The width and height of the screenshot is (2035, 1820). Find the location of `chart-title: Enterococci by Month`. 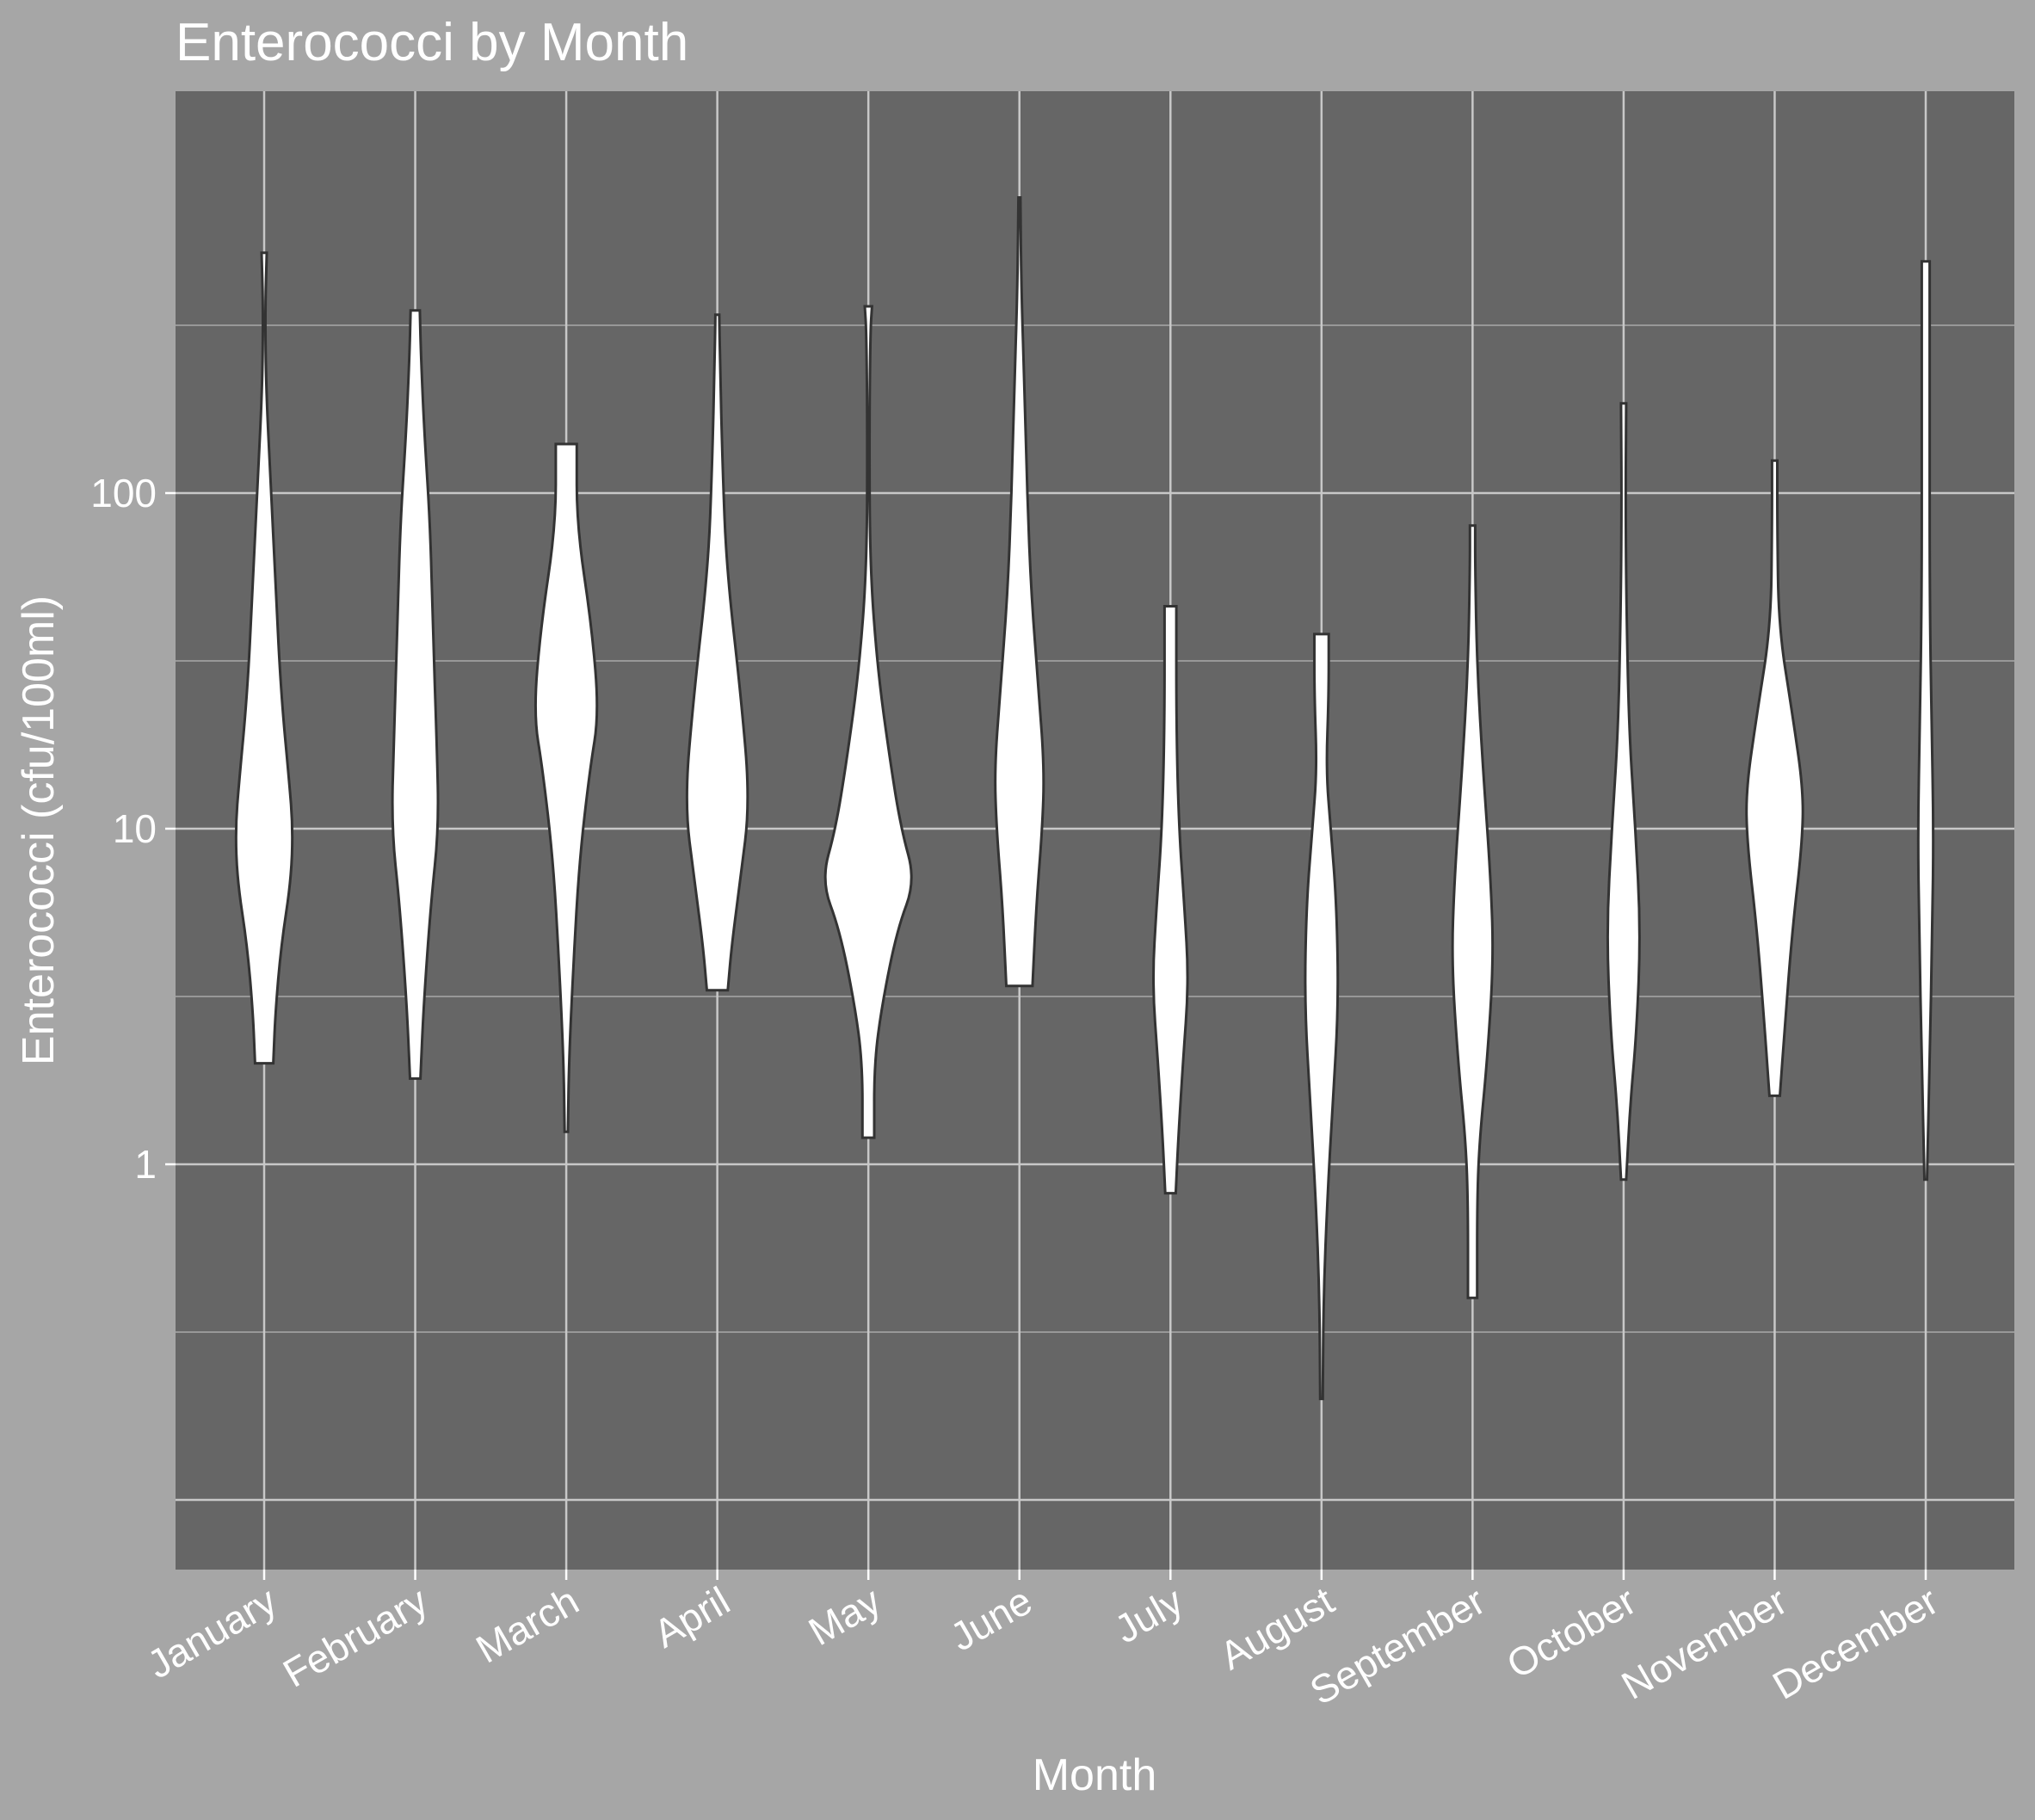

chart-title: Enterococci by Month is located at coordinates (432, 43).